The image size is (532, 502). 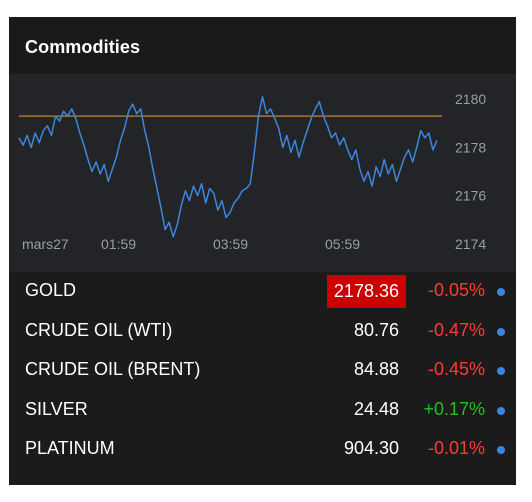 What do you see at coordinates (366, 291) in the screenshot?
I see `commodity-price: 2178.36` at bounding box center [366, 291].